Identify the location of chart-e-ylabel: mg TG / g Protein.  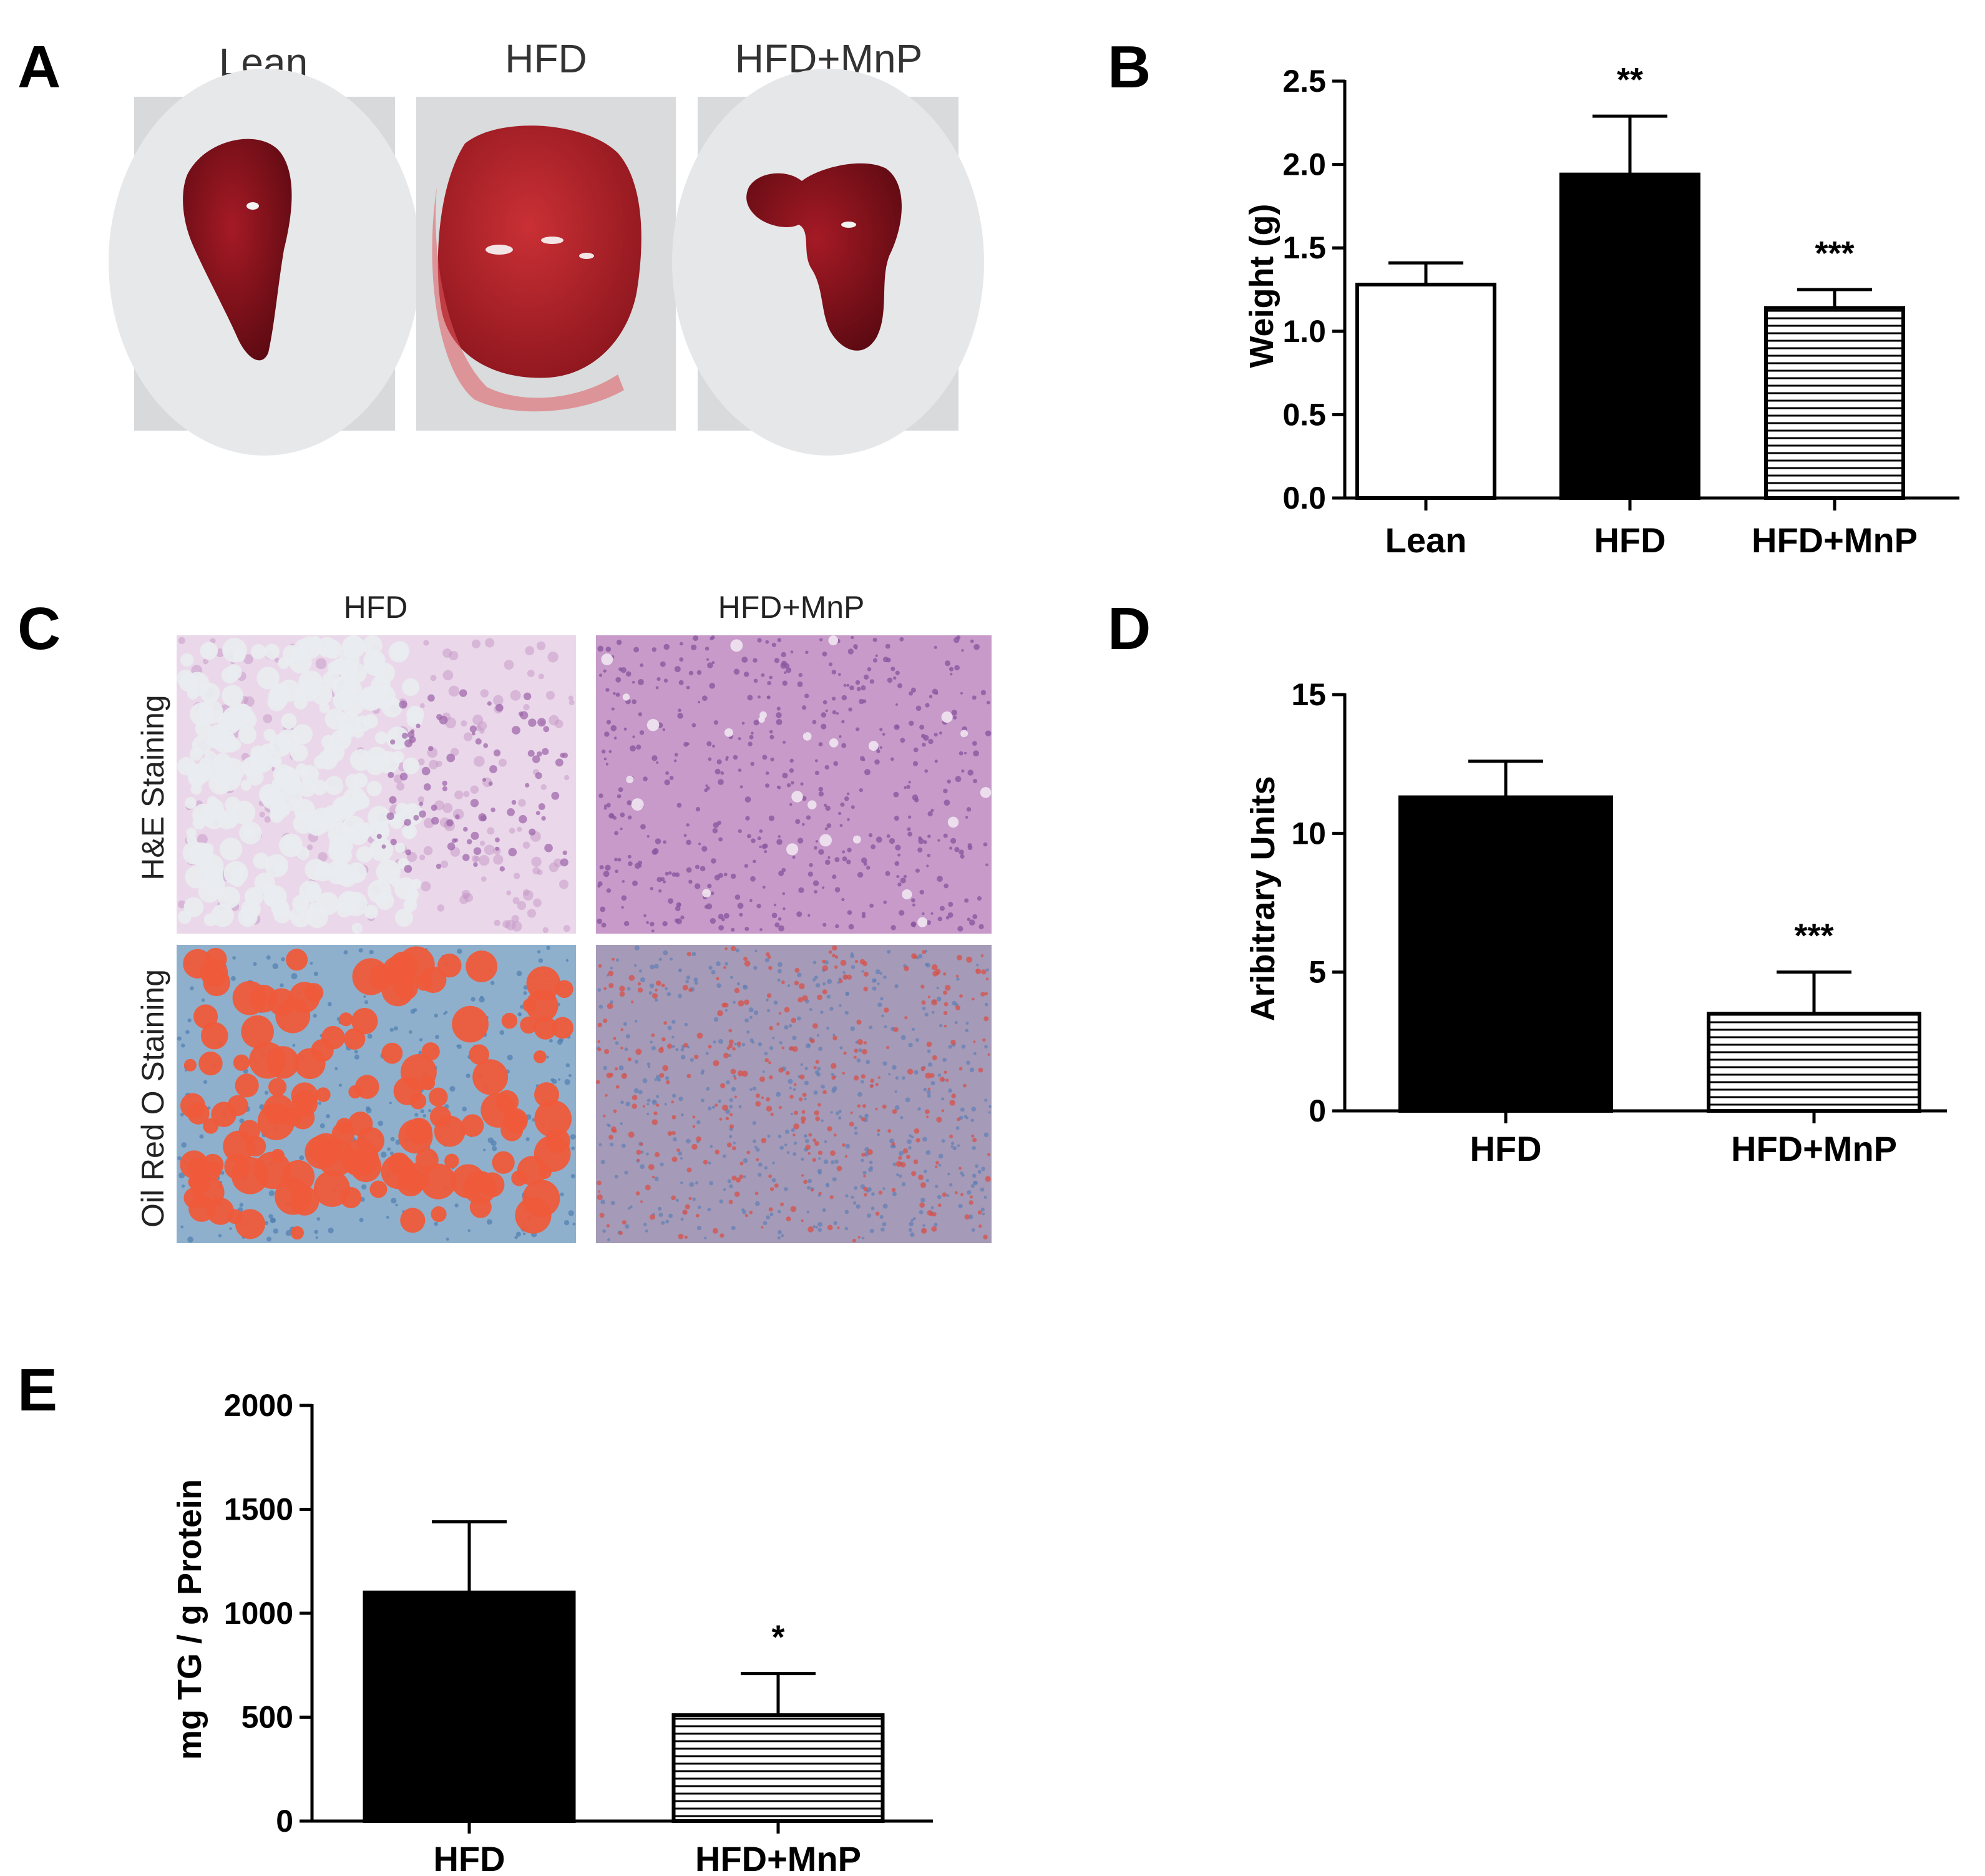
(189, 1619).